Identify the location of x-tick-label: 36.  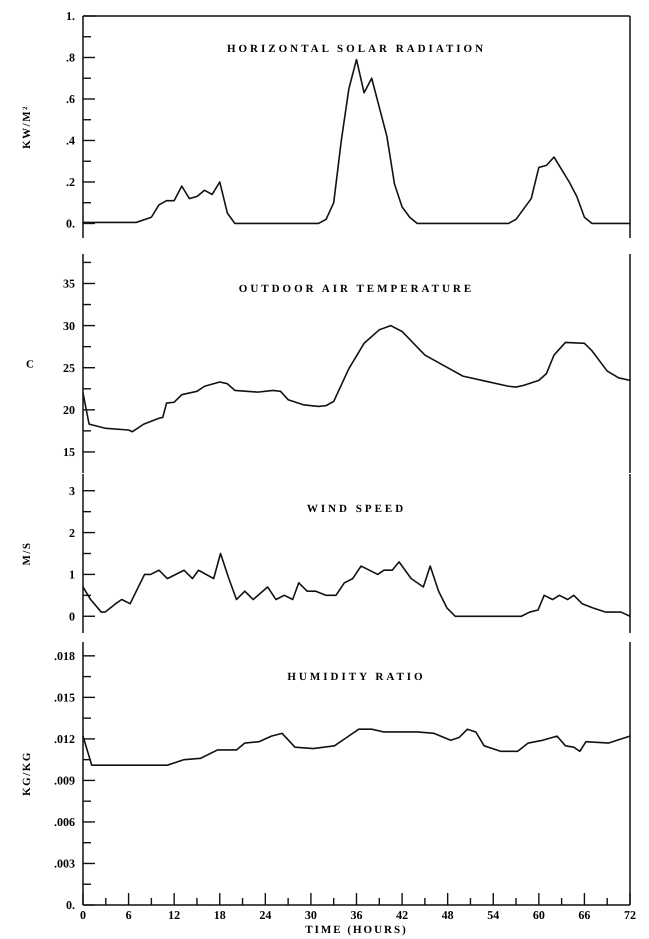
(356, 915).